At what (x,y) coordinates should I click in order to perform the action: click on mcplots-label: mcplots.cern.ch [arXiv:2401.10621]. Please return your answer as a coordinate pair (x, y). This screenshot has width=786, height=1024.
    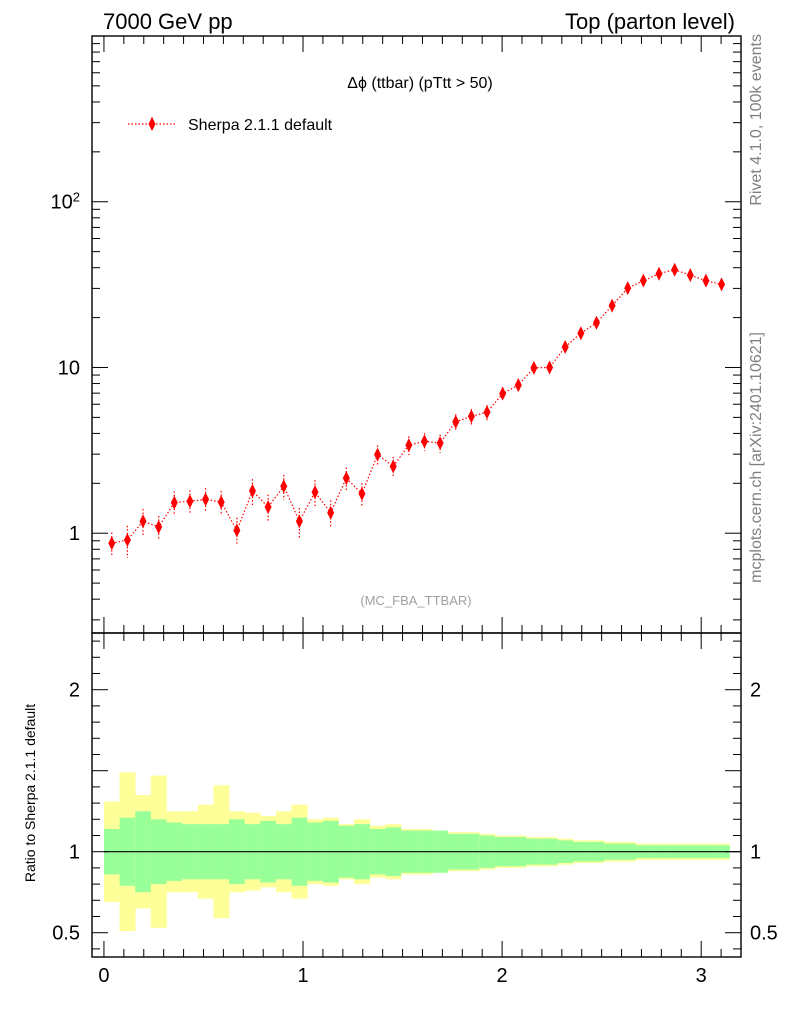
    Looking at the image, I should click on (756, 457).